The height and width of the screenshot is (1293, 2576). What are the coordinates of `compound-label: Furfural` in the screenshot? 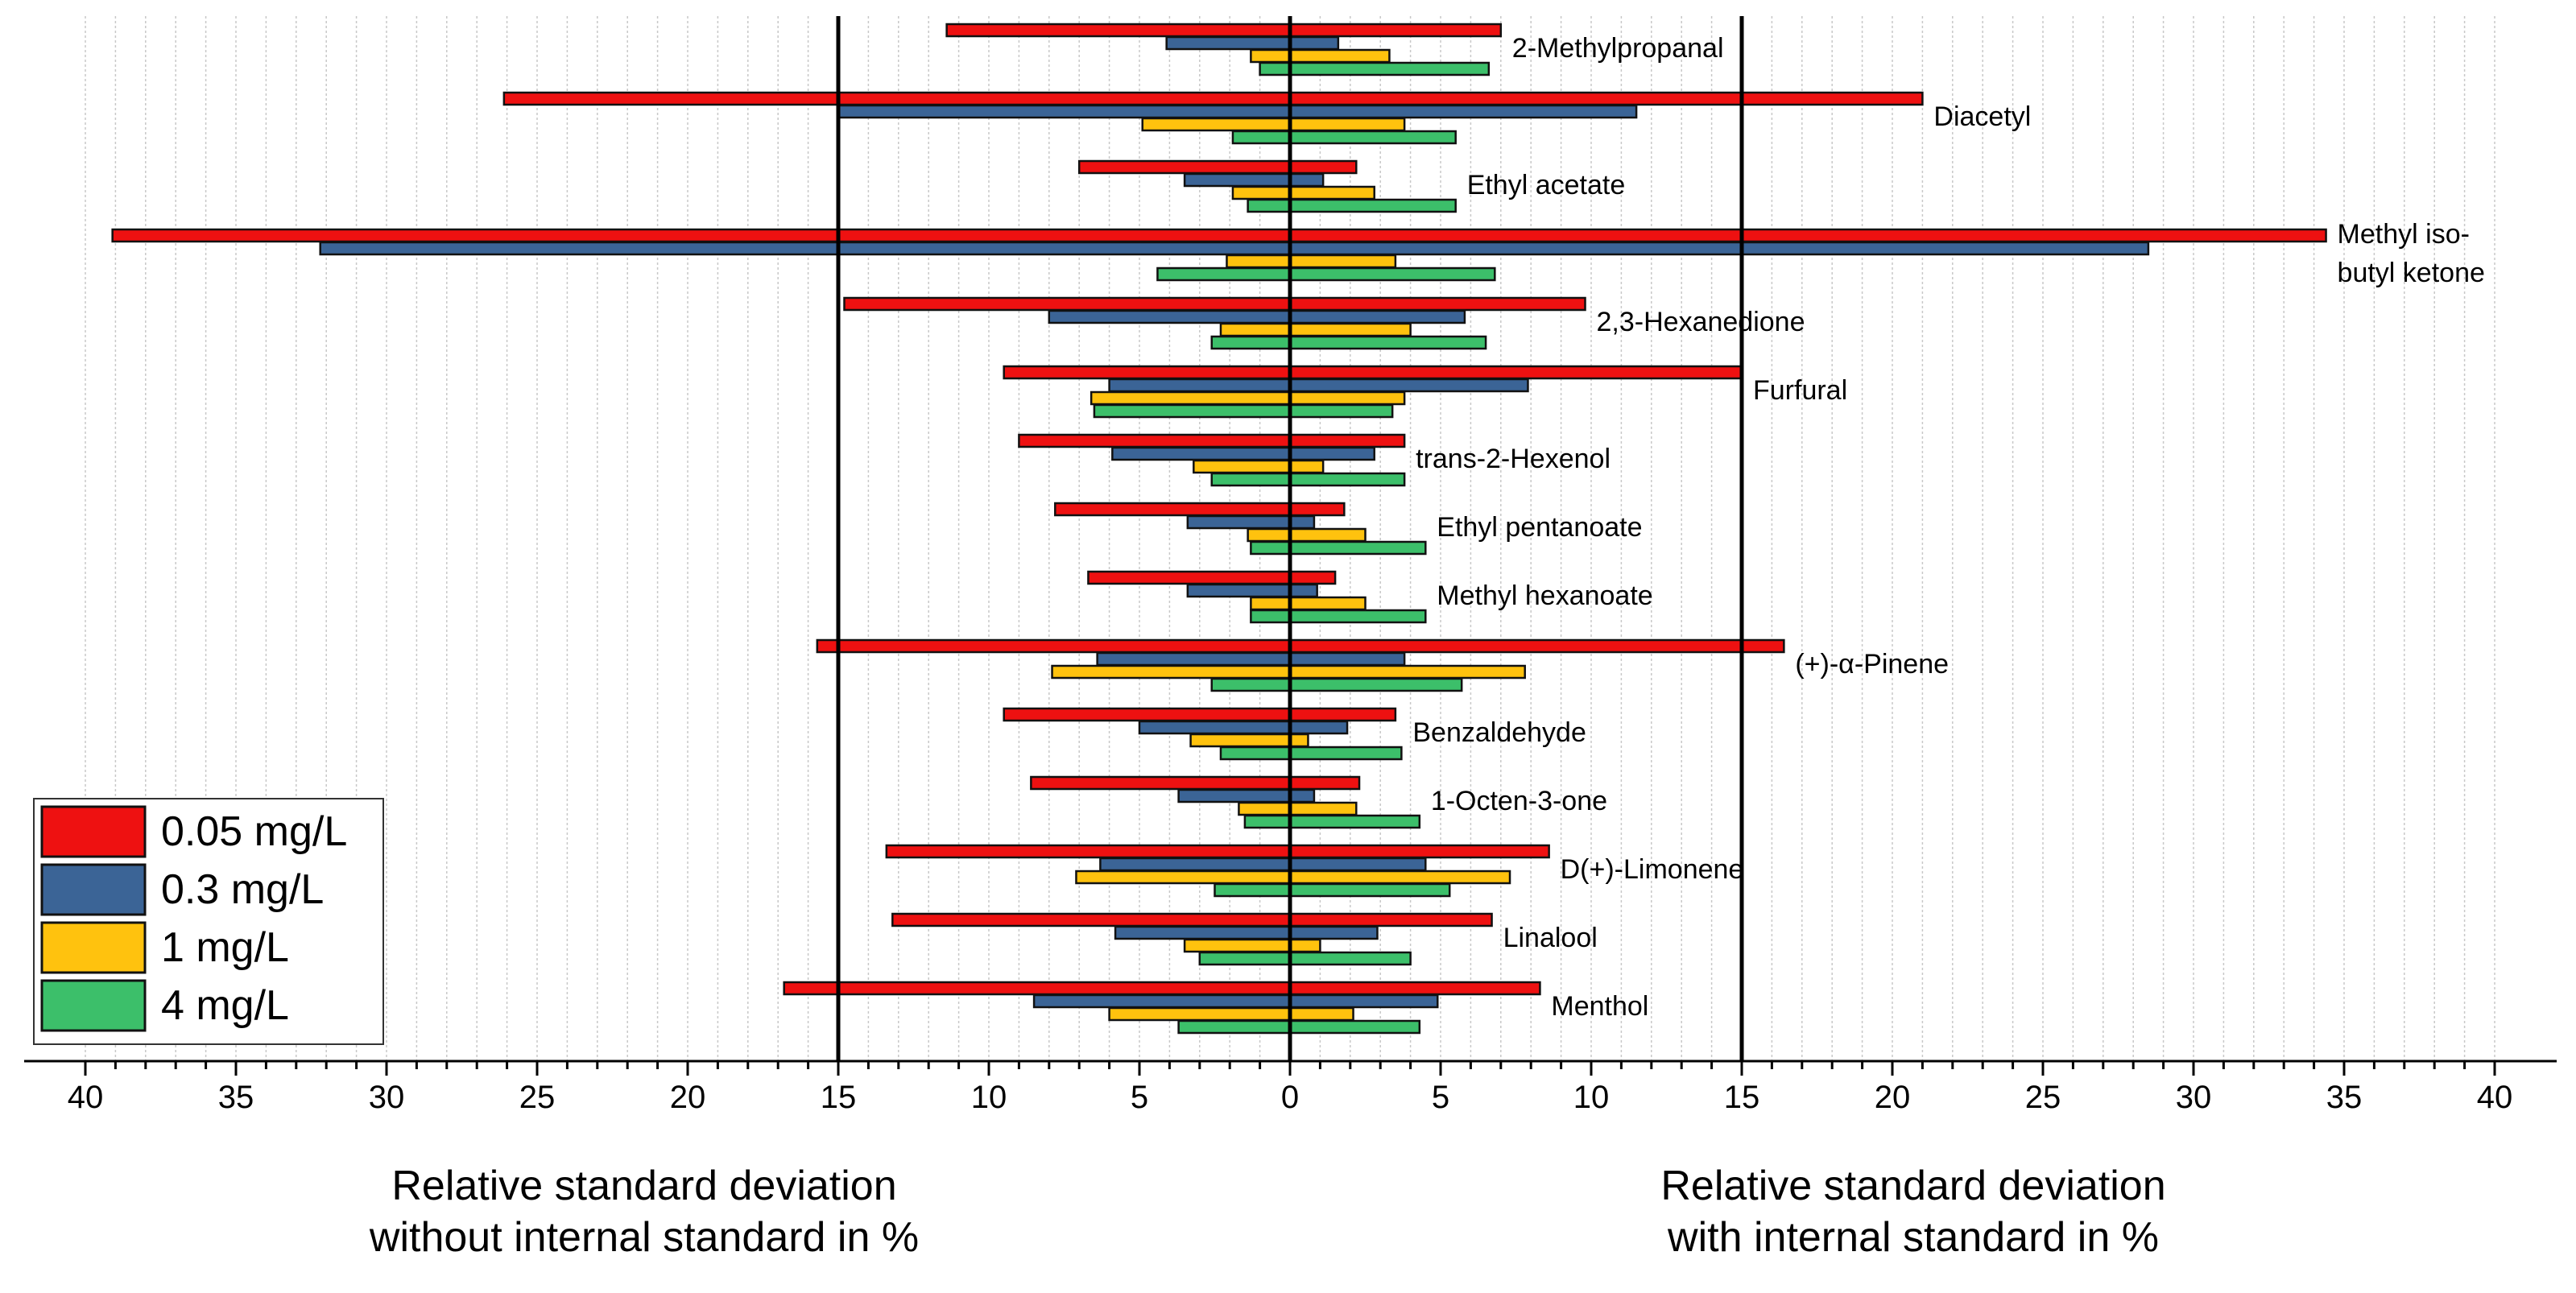 It's located at (1800, 390).